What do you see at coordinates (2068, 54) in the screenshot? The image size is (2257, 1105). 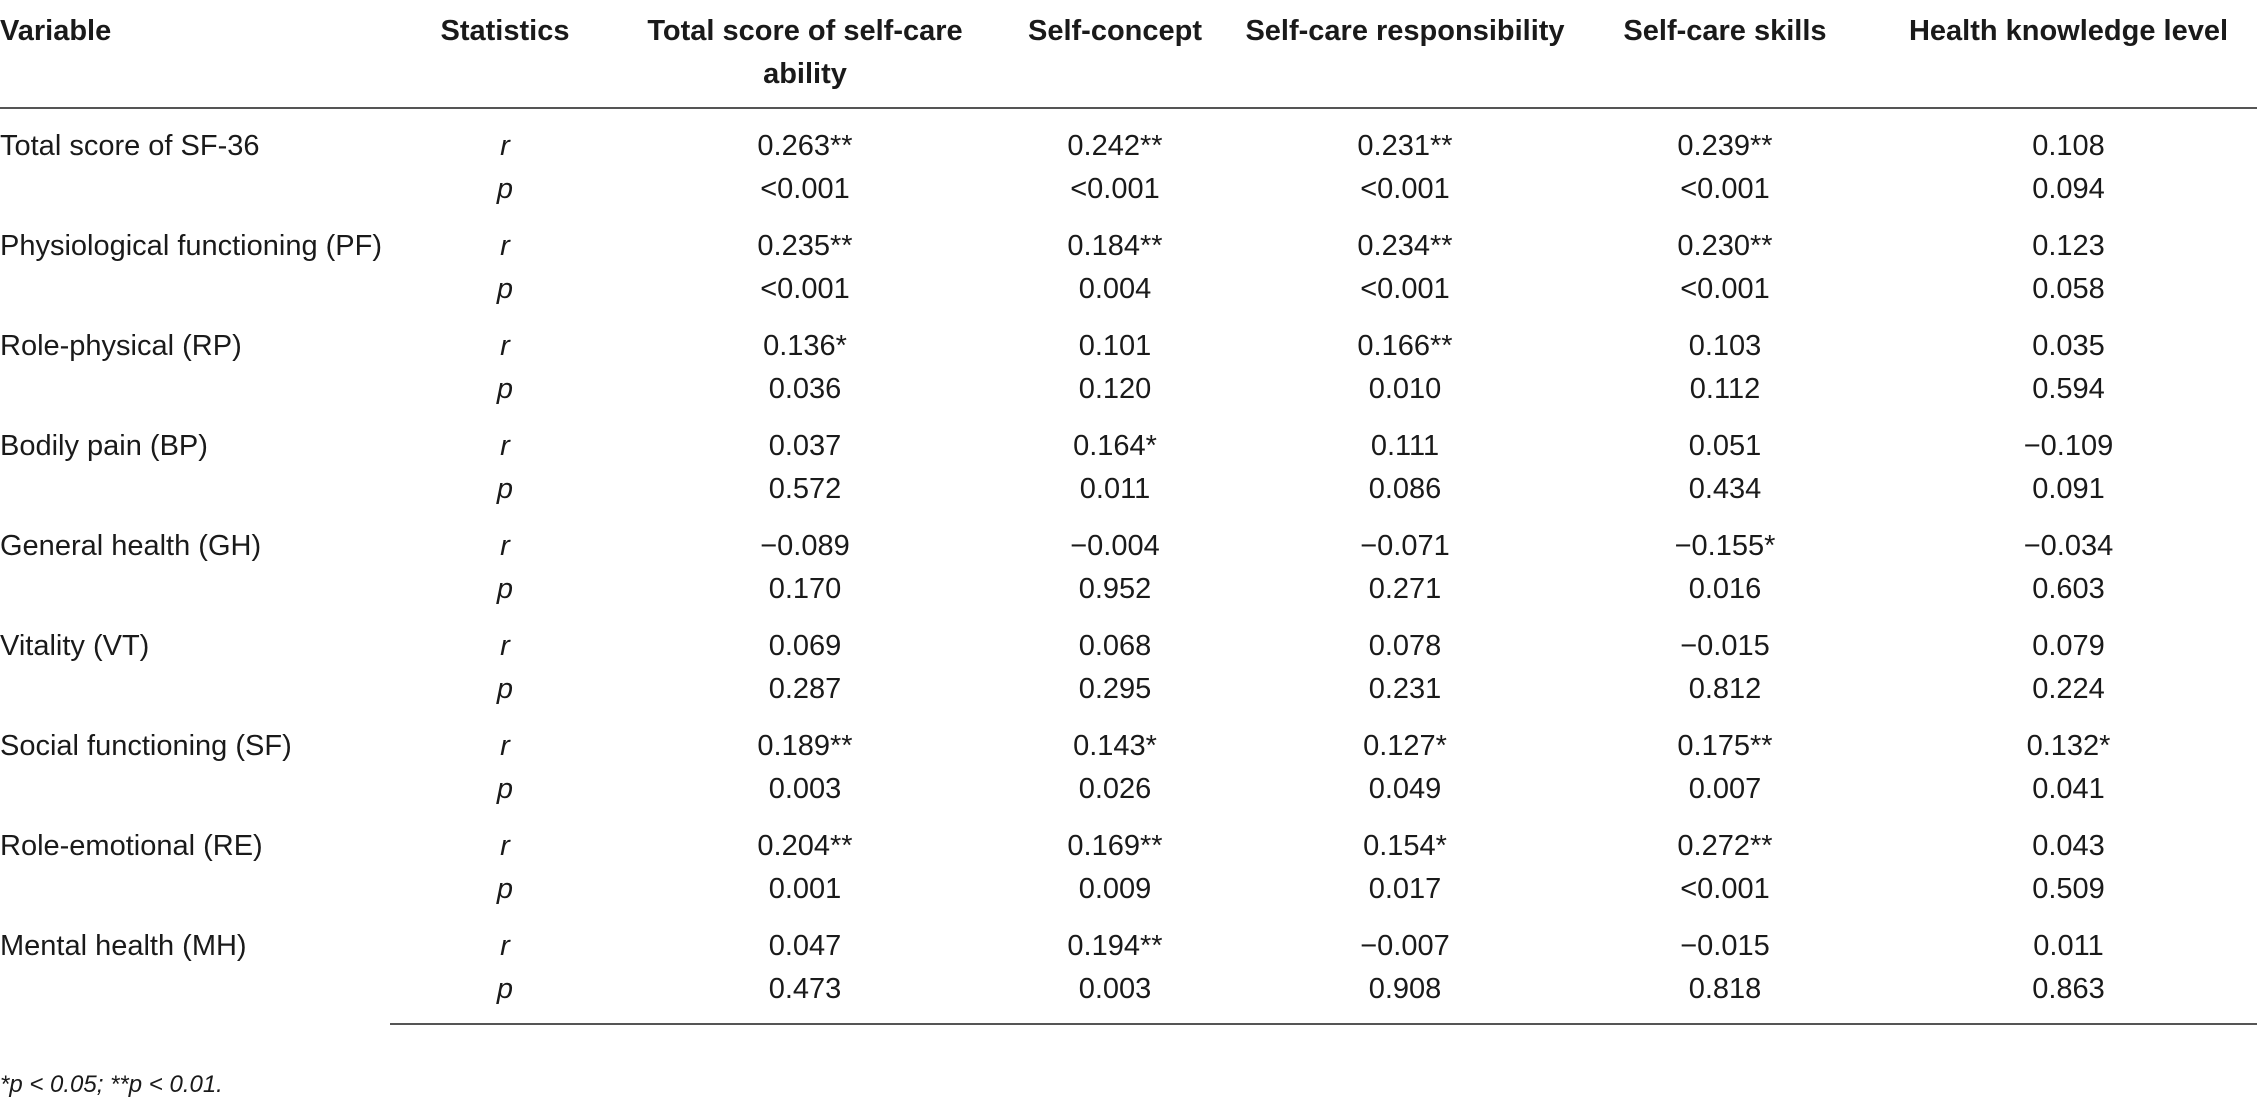 I see `header-health-knowledge: Health knowledge level` at bounding box center [2068, 54].